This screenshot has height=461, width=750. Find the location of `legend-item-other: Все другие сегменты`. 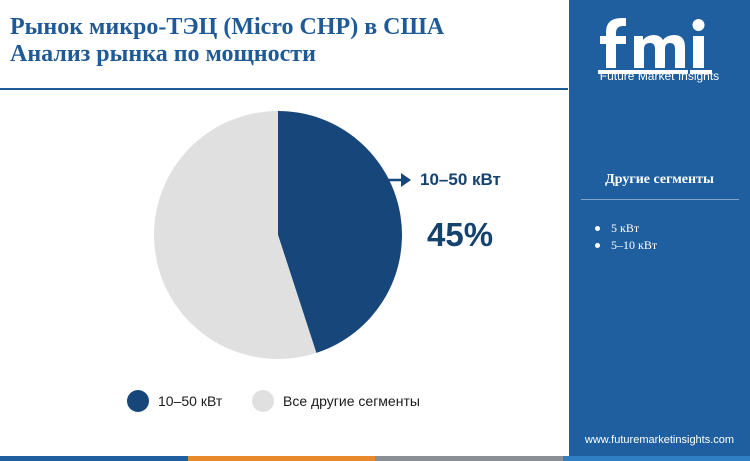

legend-item-other: Все другие сегменты is located at coordinates (336, 401).